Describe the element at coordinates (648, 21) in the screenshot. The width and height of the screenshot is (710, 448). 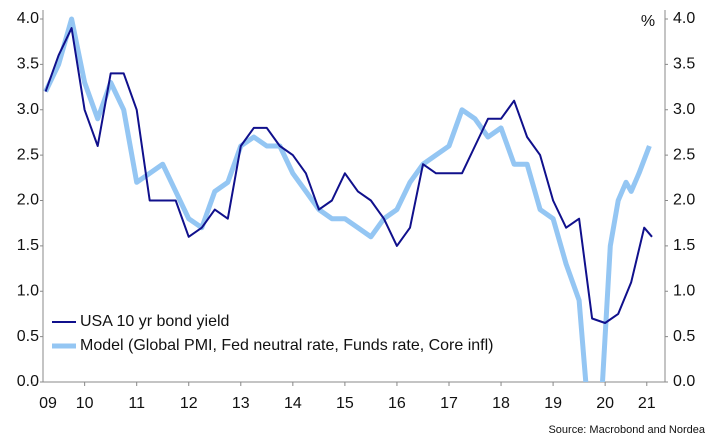
I see `unit-label: %` at that location.